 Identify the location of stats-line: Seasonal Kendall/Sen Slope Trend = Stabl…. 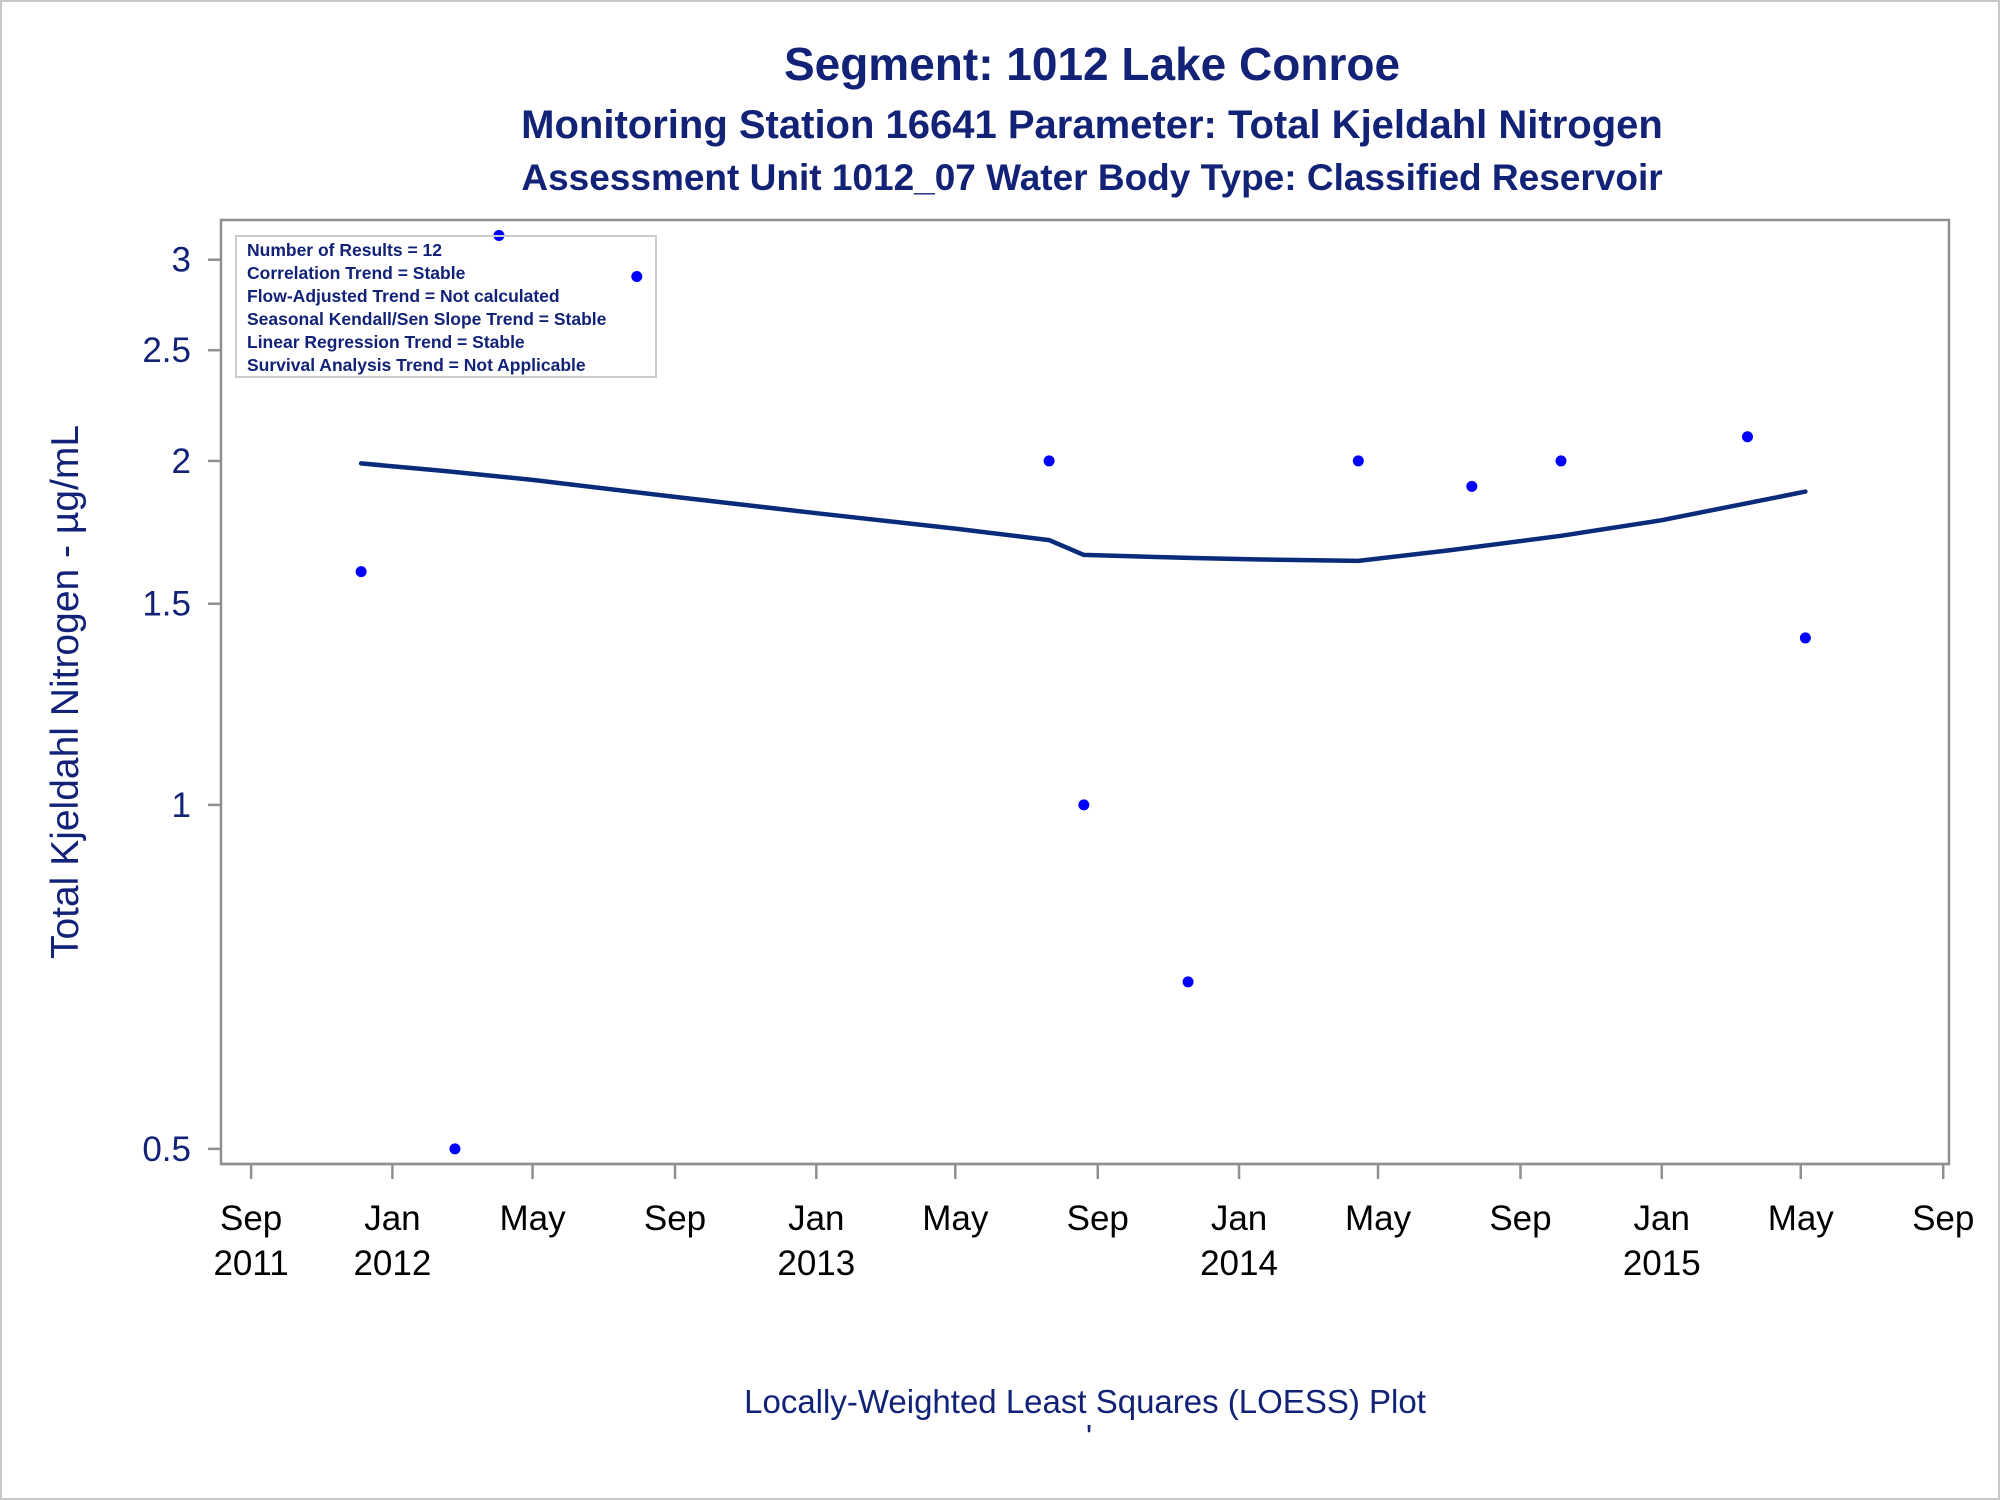
(427, 319).